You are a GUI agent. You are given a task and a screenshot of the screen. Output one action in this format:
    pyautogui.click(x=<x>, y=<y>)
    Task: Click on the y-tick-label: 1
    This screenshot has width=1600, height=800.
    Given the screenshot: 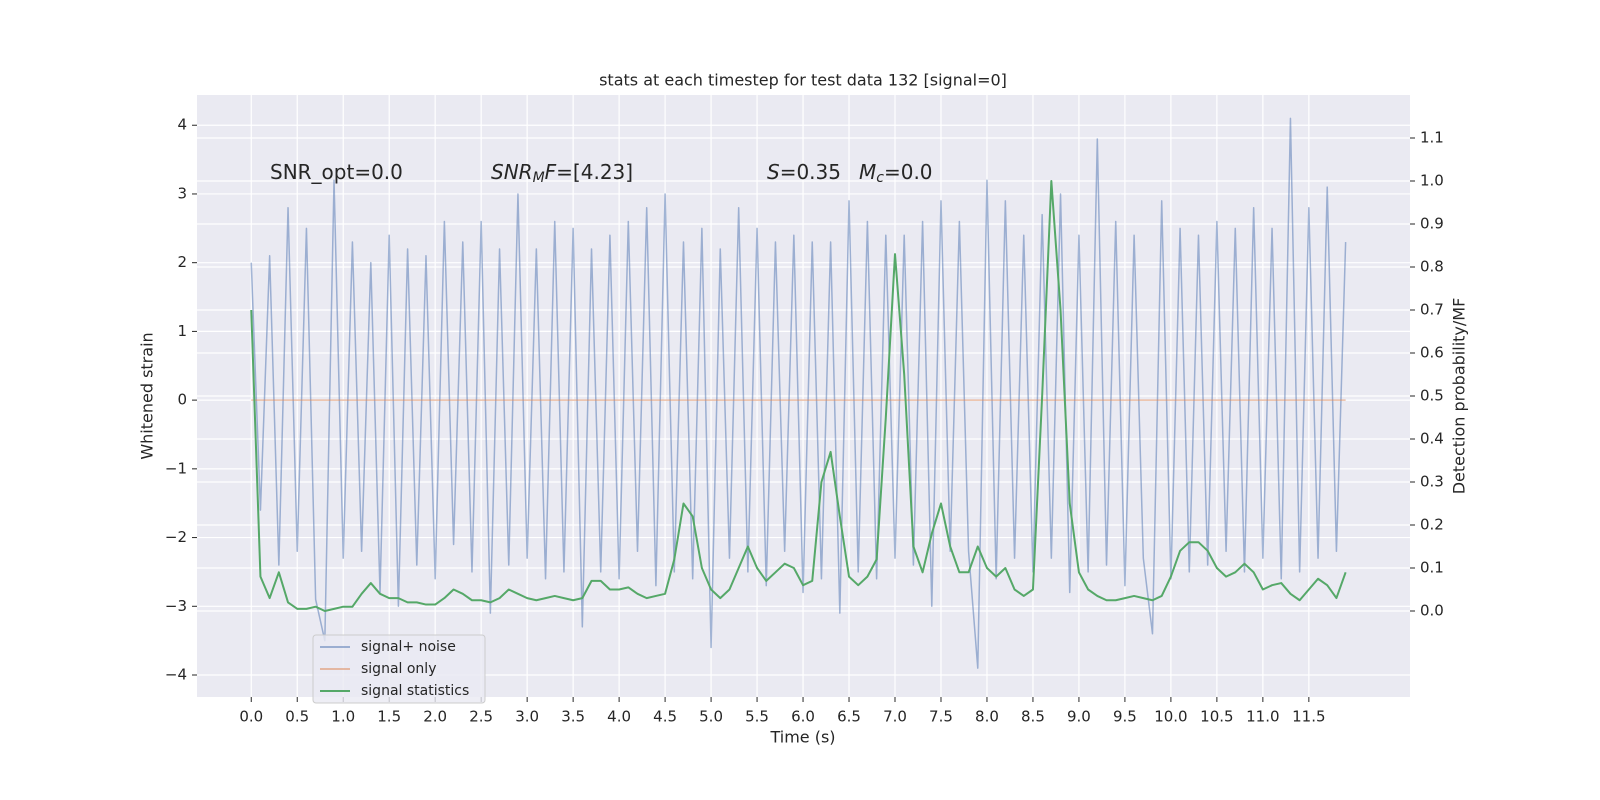 What is the action you would take?
    pyautogui.click(x=182, y=331)
    